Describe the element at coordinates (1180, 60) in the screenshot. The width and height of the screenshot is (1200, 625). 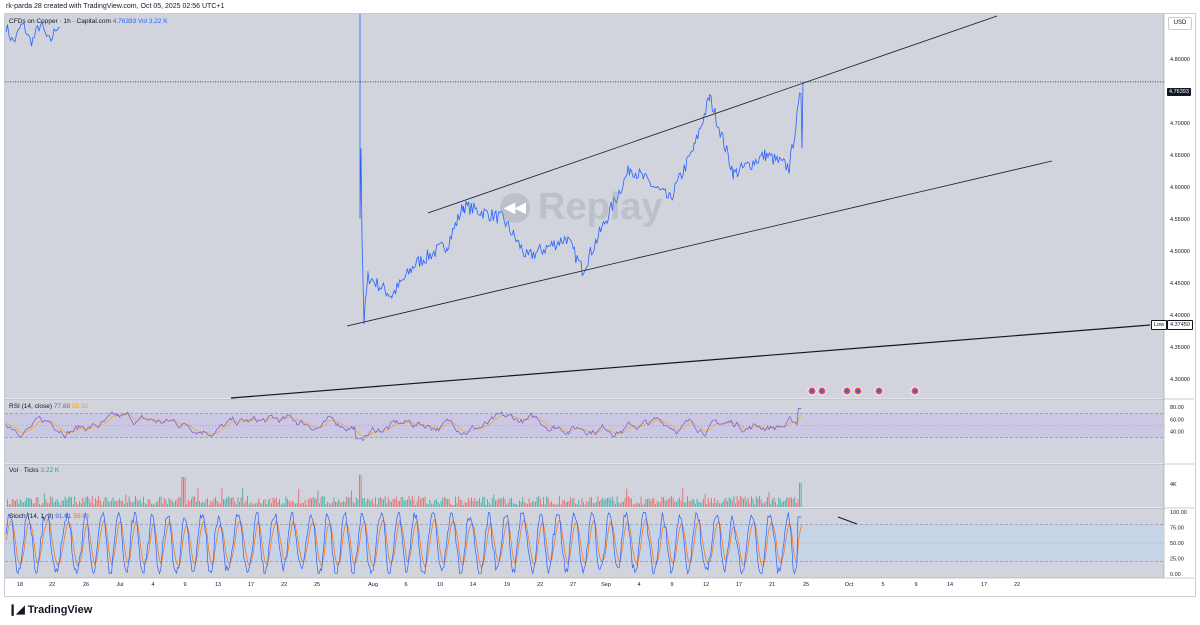
I see `price-axis-tick: 4.80000` at that location.